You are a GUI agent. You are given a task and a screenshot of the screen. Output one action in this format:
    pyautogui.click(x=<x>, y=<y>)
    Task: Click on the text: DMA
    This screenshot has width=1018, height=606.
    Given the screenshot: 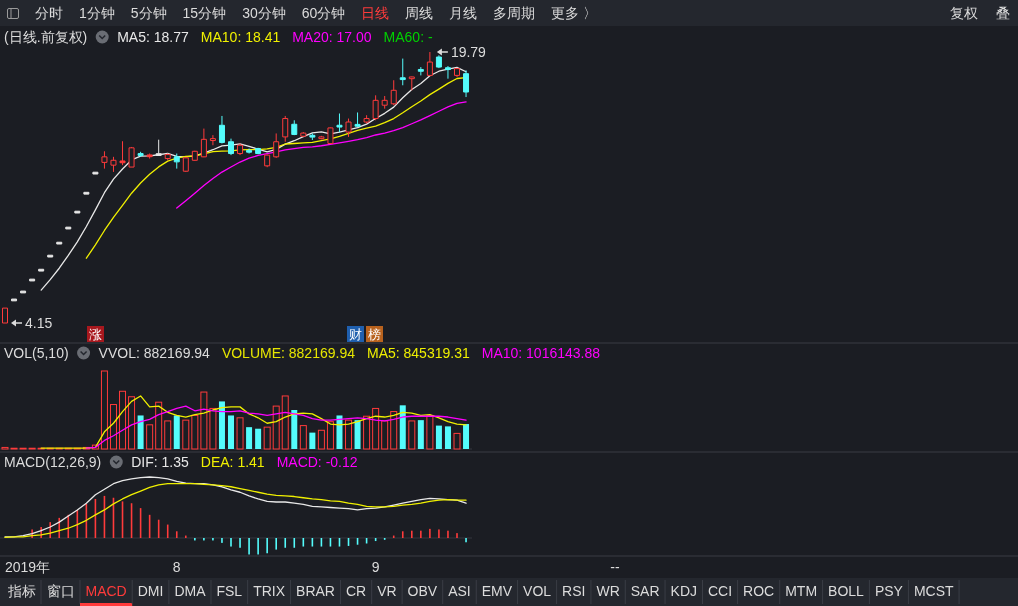 What is the action you would take?
    pyautogui.click(x=190, y=591)
    